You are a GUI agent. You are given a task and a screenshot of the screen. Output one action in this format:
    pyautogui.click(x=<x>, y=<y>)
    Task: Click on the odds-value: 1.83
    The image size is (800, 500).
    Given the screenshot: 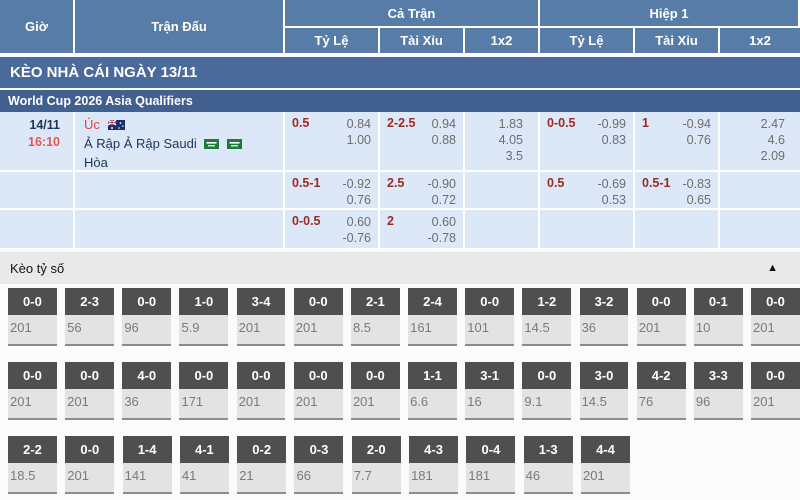 What is the action you would take?
    pyautogui.click(x=510, y=124)
    